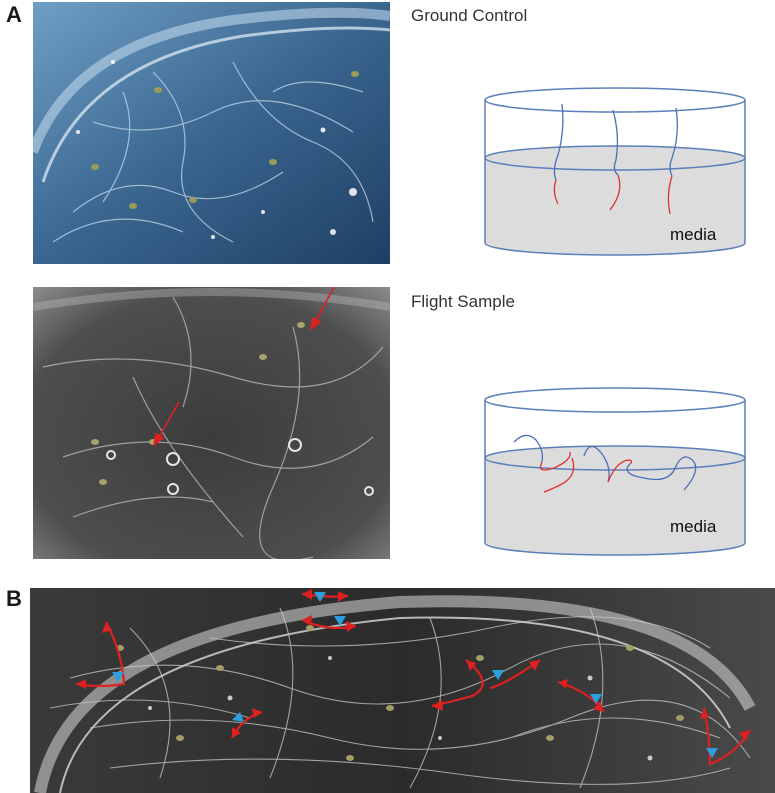 The width and height of the screenshot is (775, 793). I want to click on flight-sample-media-label: media, so click(693, 526).